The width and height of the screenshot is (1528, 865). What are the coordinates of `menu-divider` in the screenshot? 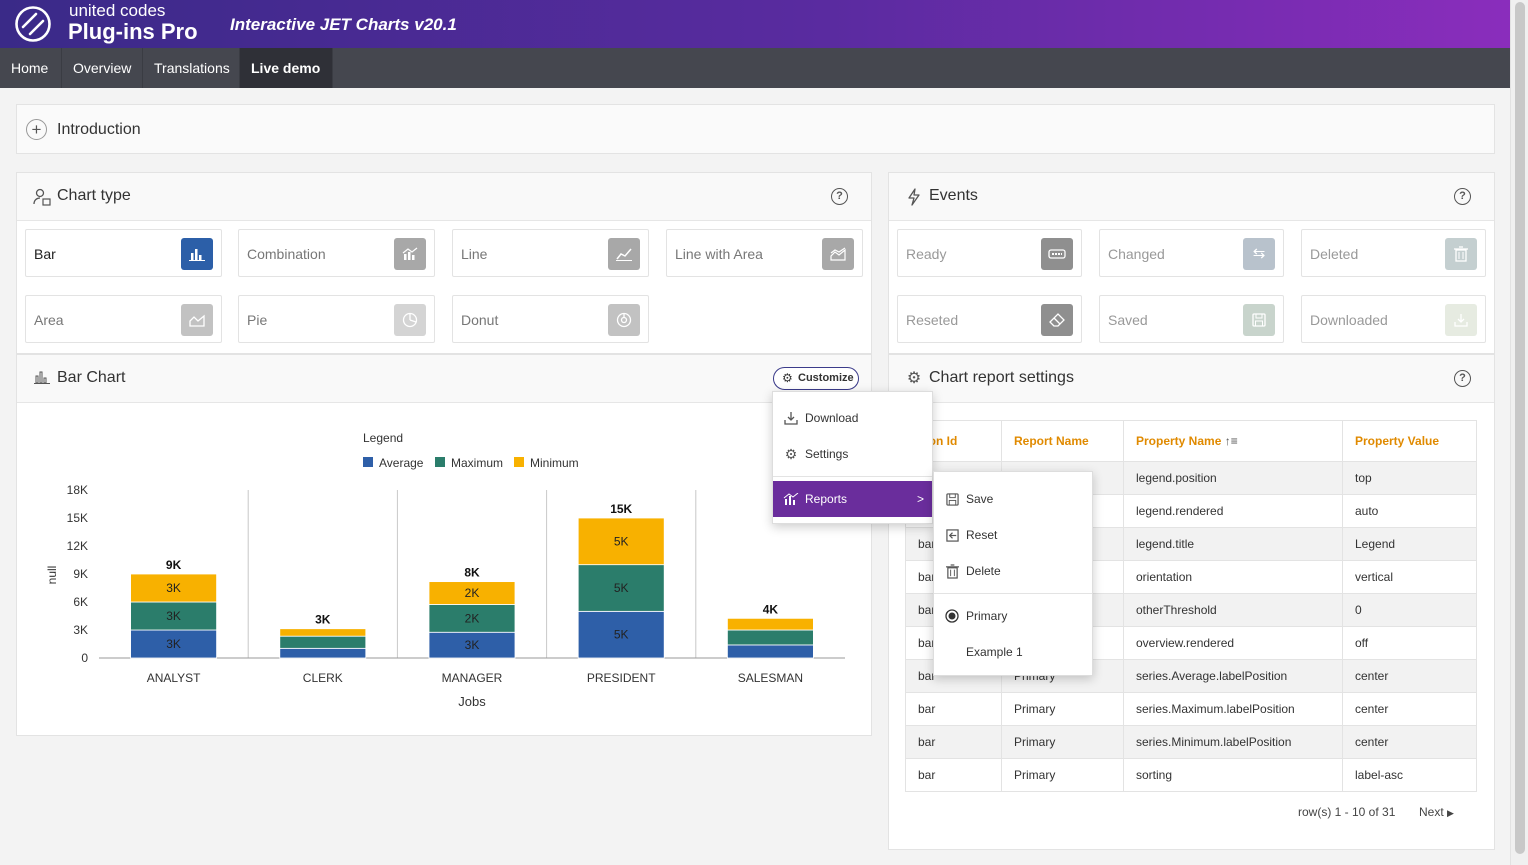 It's located at (1013, 593).